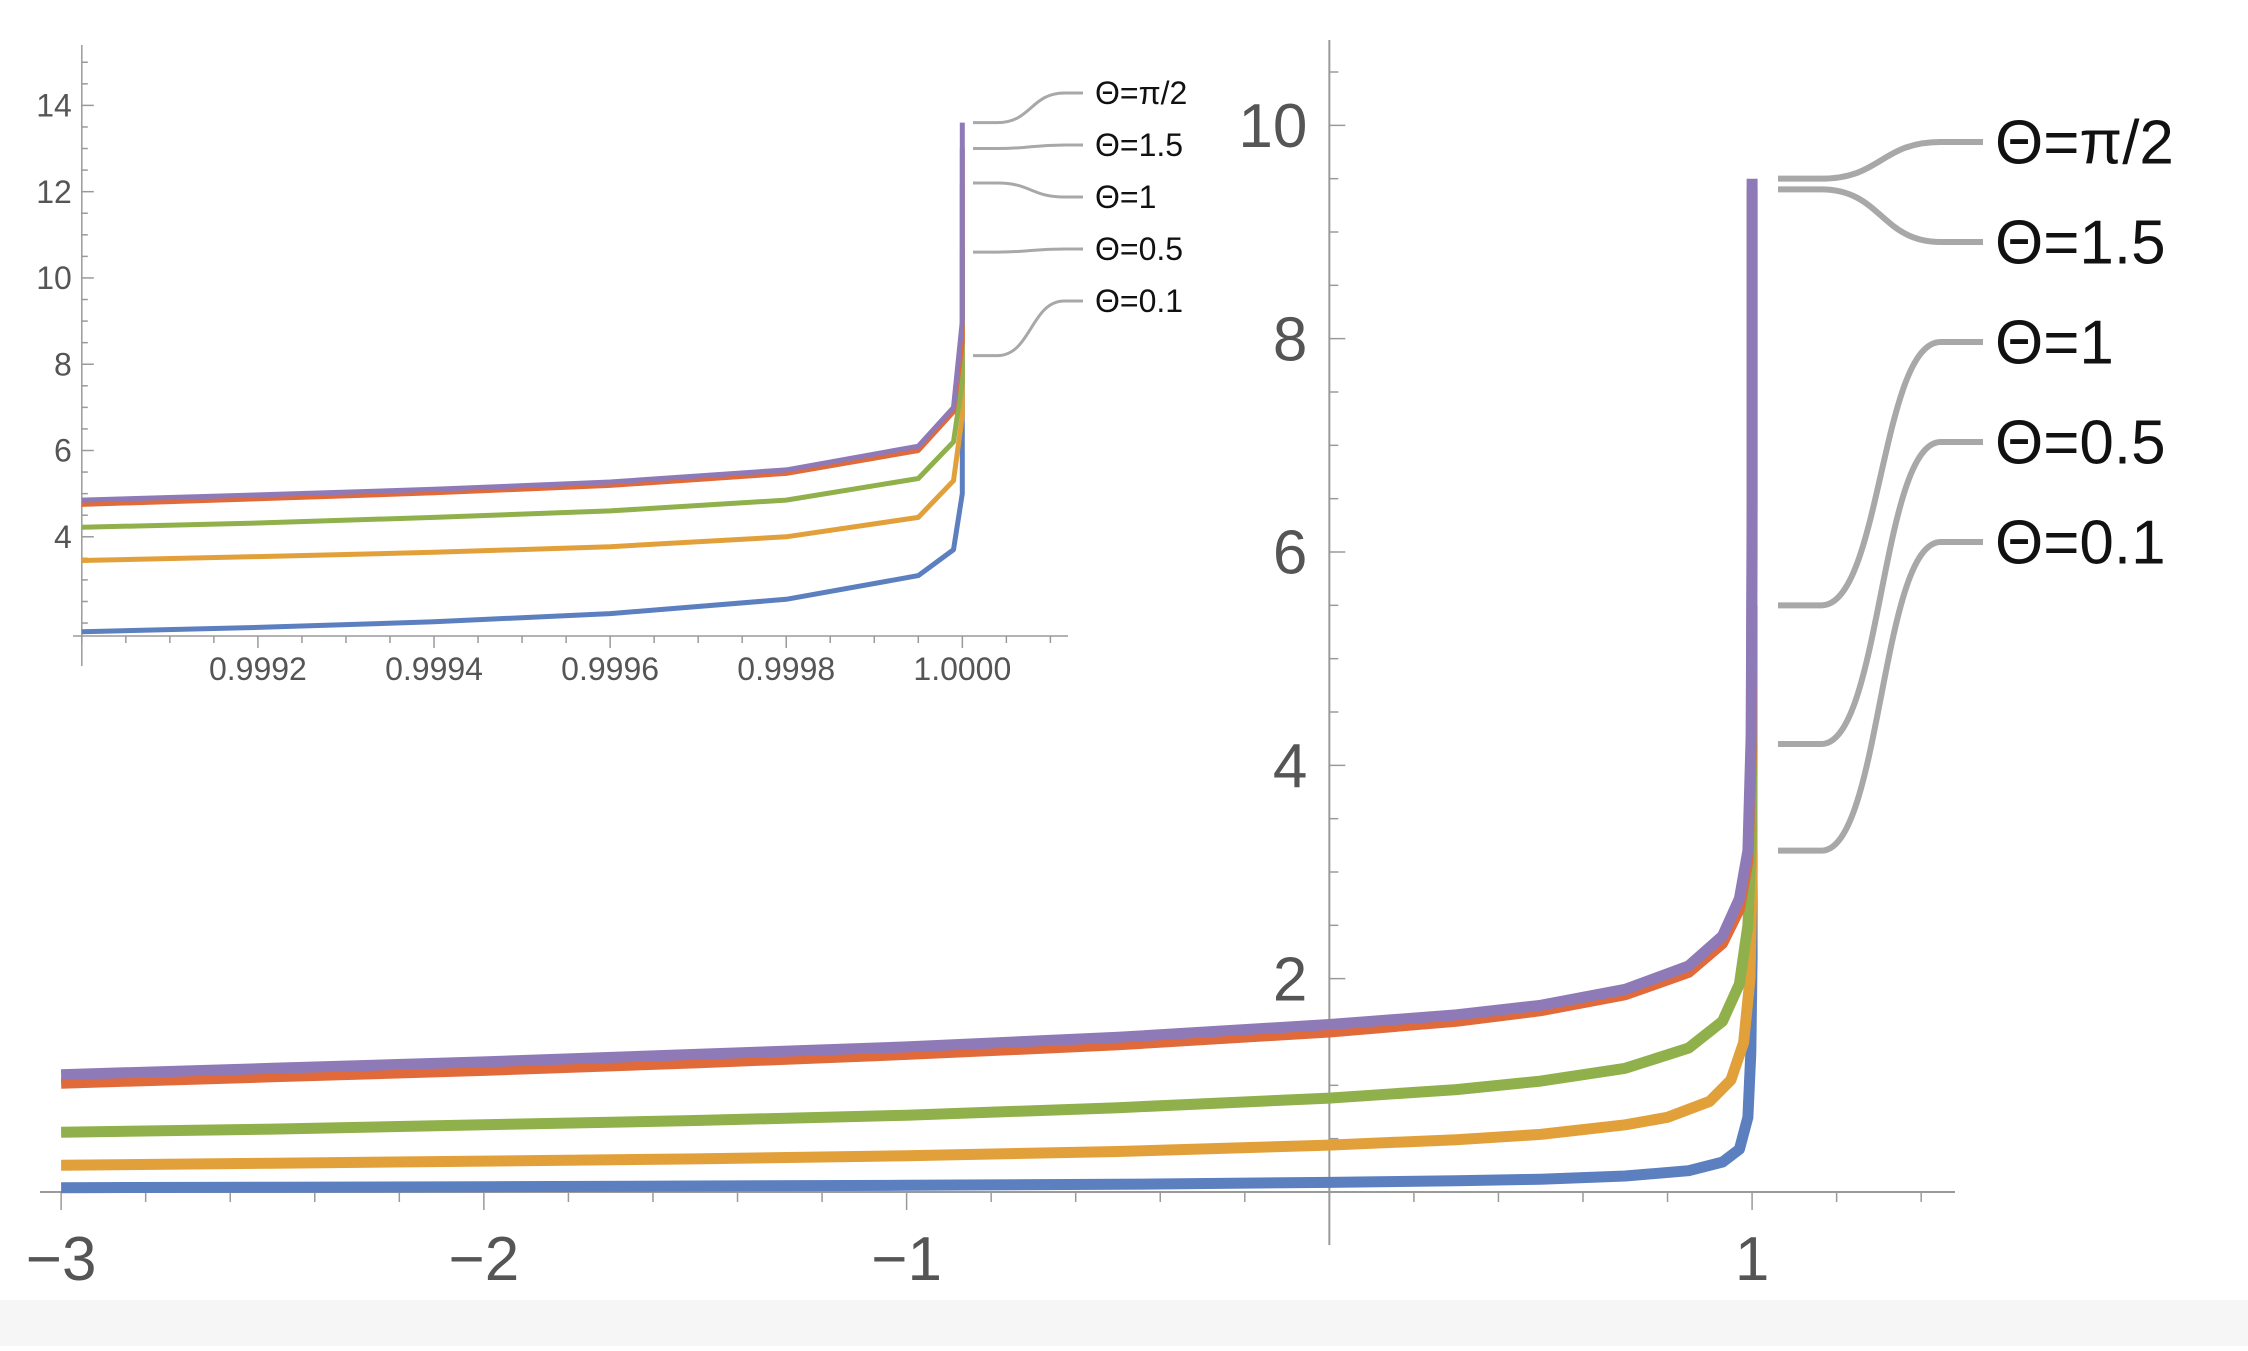 This screenshot has height=1351, width=2248. Describe the element at coordinates (1139, 145) in the screenshot. I see `inset-legend-label: Θ=1.5` at that location.